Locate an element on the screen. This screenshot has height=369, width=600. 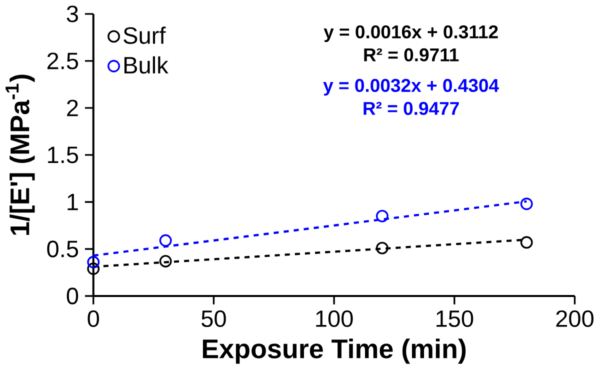
y-tick-label: 1.5 is located at coordinates (63, 155).